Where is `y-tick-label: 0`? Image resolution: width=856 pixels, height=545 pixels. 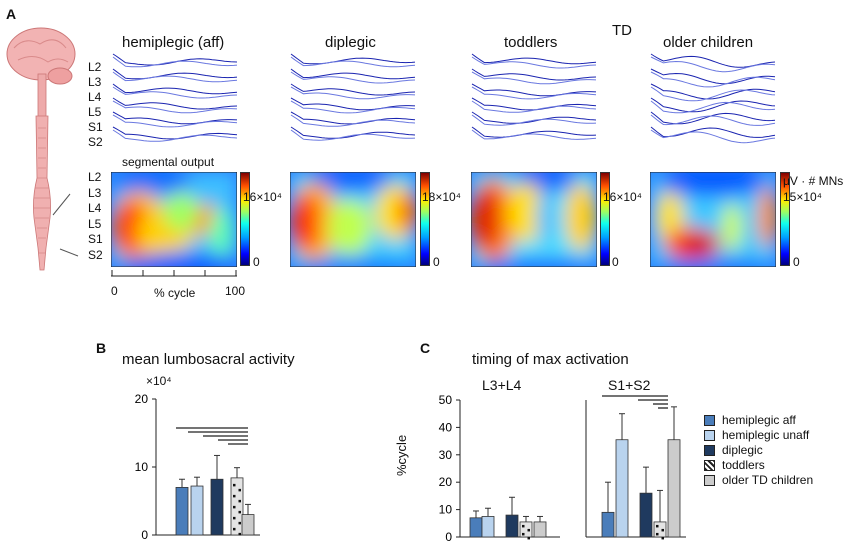
y-tick-label: 0 is located at coordinates (448, 536).